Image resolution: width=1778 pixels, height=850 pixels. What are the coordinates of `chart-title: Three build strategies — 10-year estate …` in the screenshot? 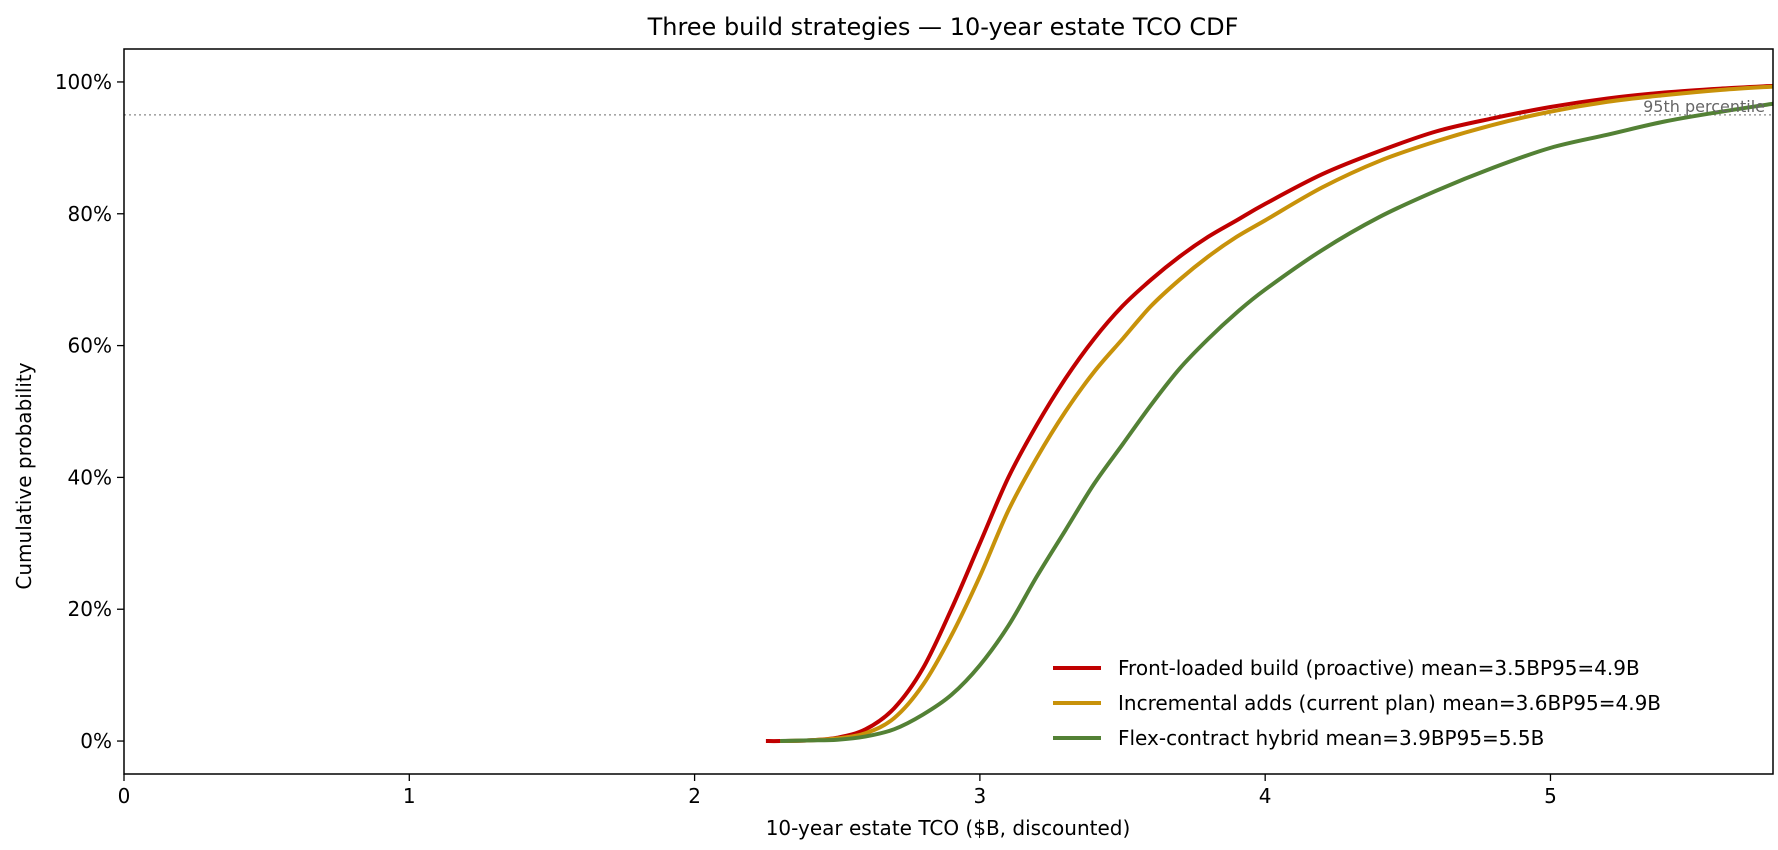 It's located at (943, 27).